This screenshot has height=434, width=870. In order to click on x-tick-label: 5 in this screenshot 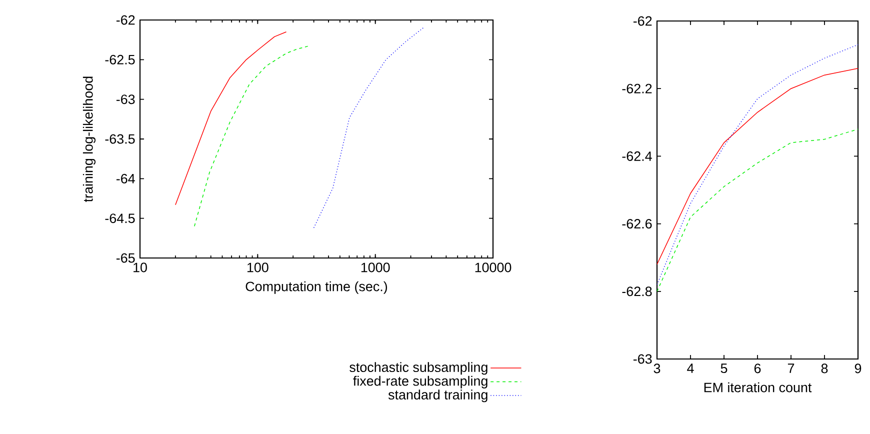, I will do `click(724, 369)`.